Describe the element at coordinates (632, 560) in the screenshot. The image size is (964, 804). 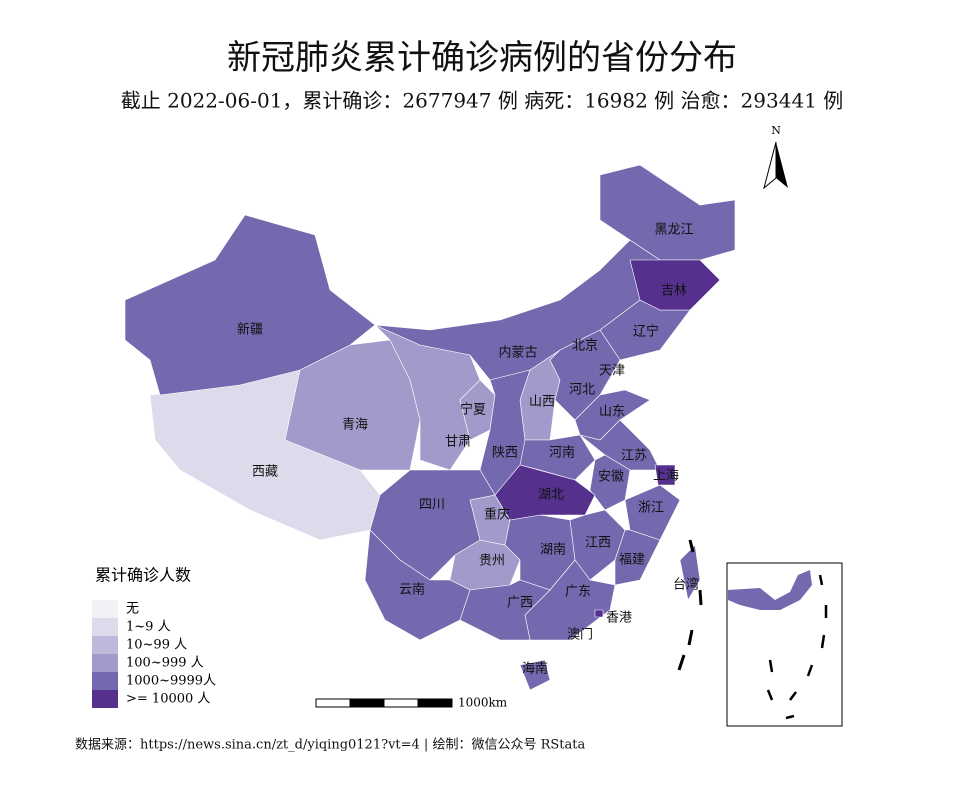
I see `province-label: 福建` at that location.